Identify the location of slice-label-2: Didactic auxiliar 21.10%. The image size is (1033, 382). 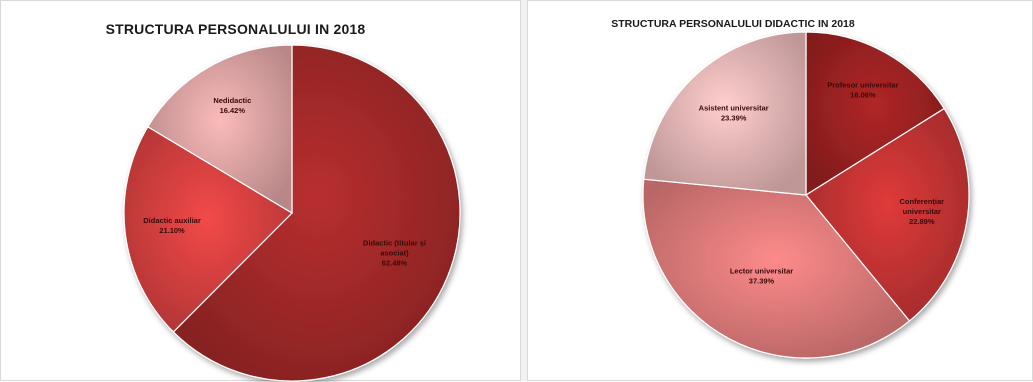
(172, 225).